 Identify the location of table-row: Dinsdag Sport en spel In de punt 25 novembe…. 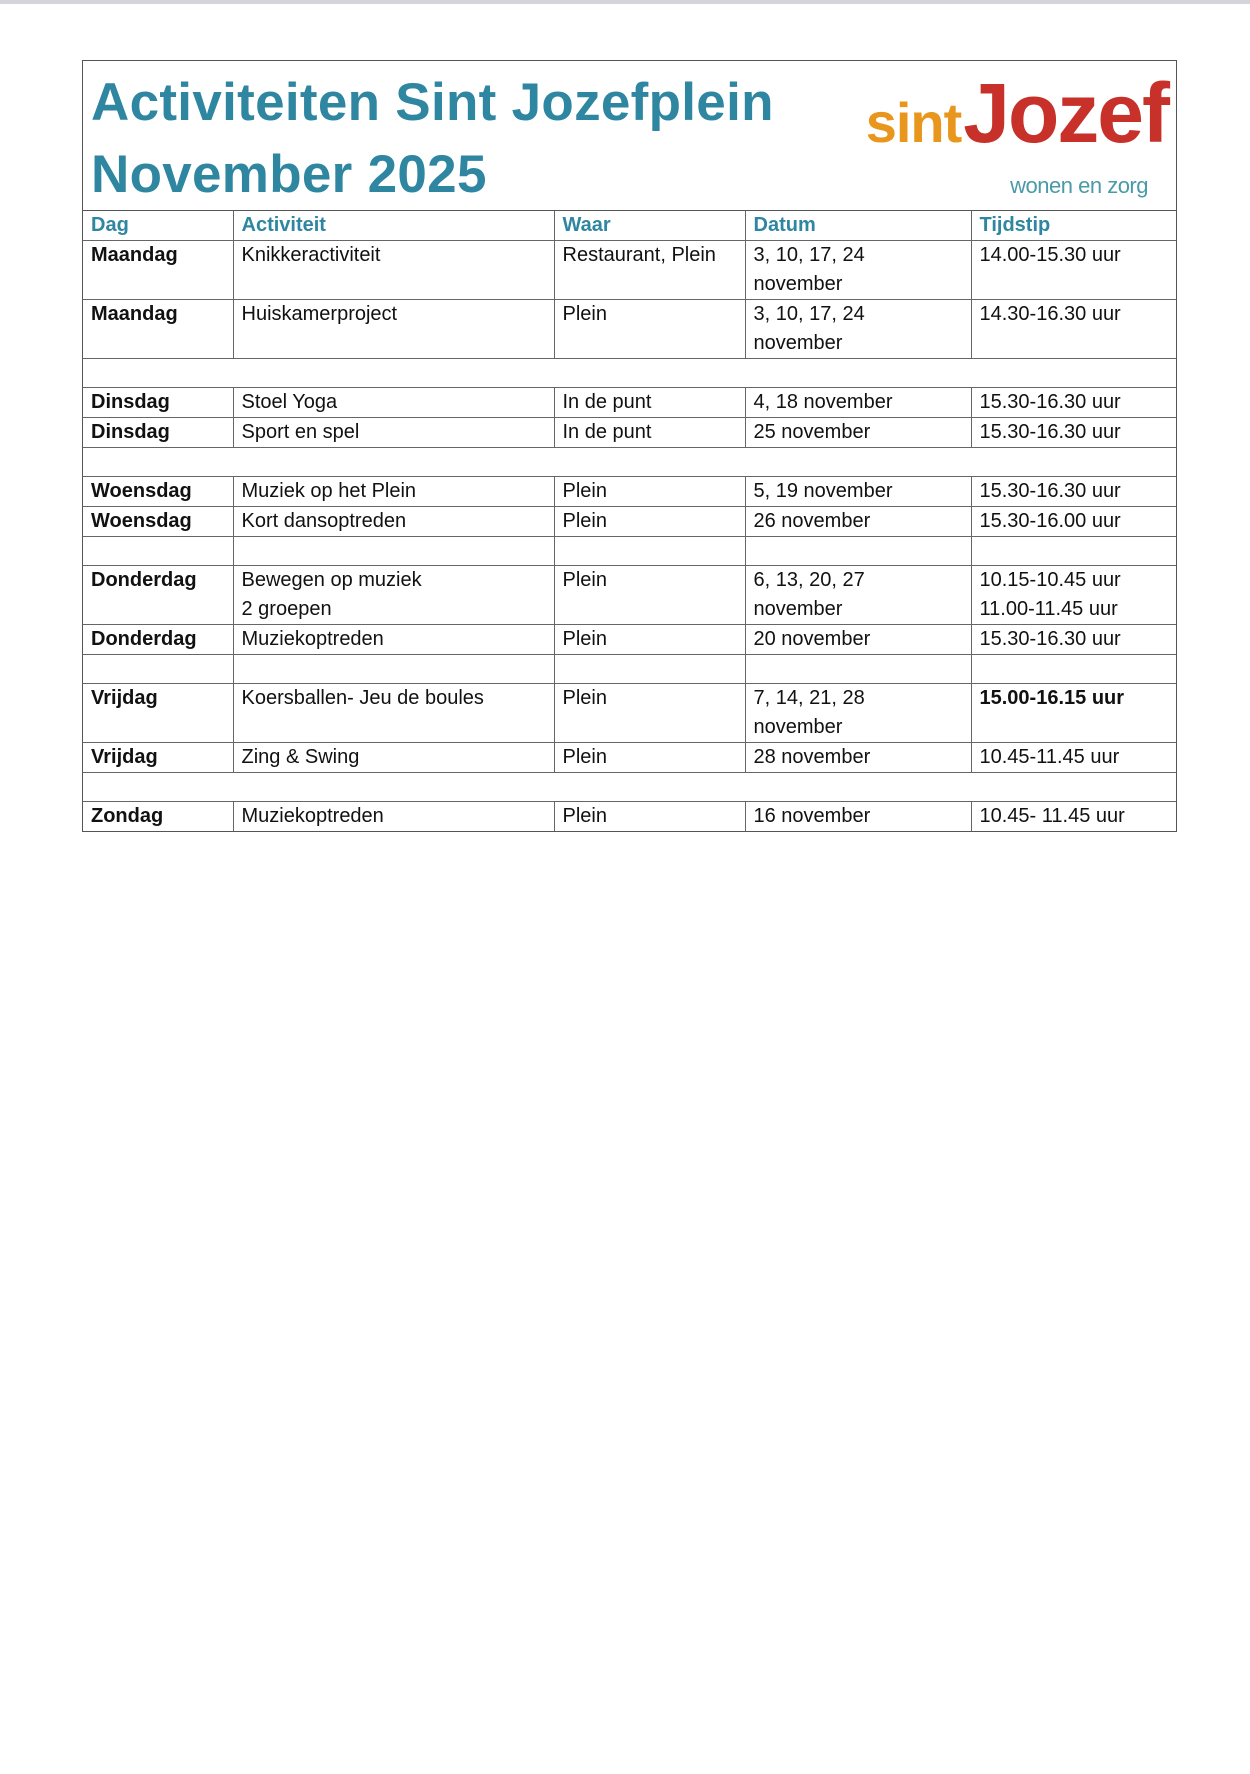
(629, 432).